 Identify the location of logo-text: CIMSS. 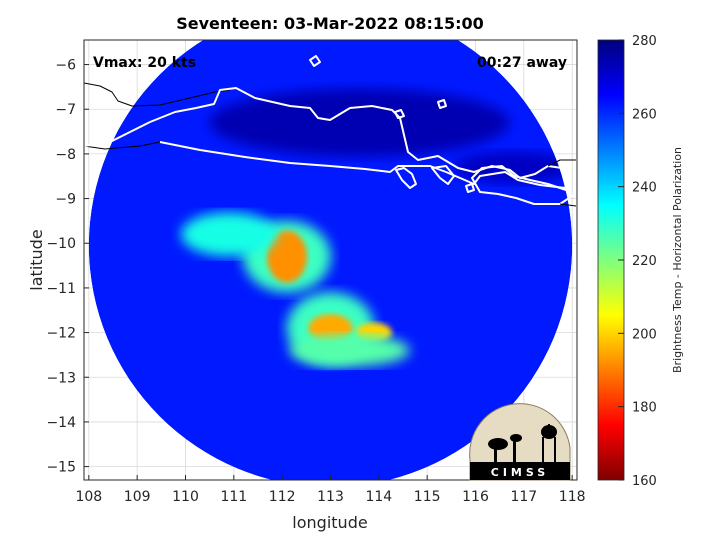
(520, 472).